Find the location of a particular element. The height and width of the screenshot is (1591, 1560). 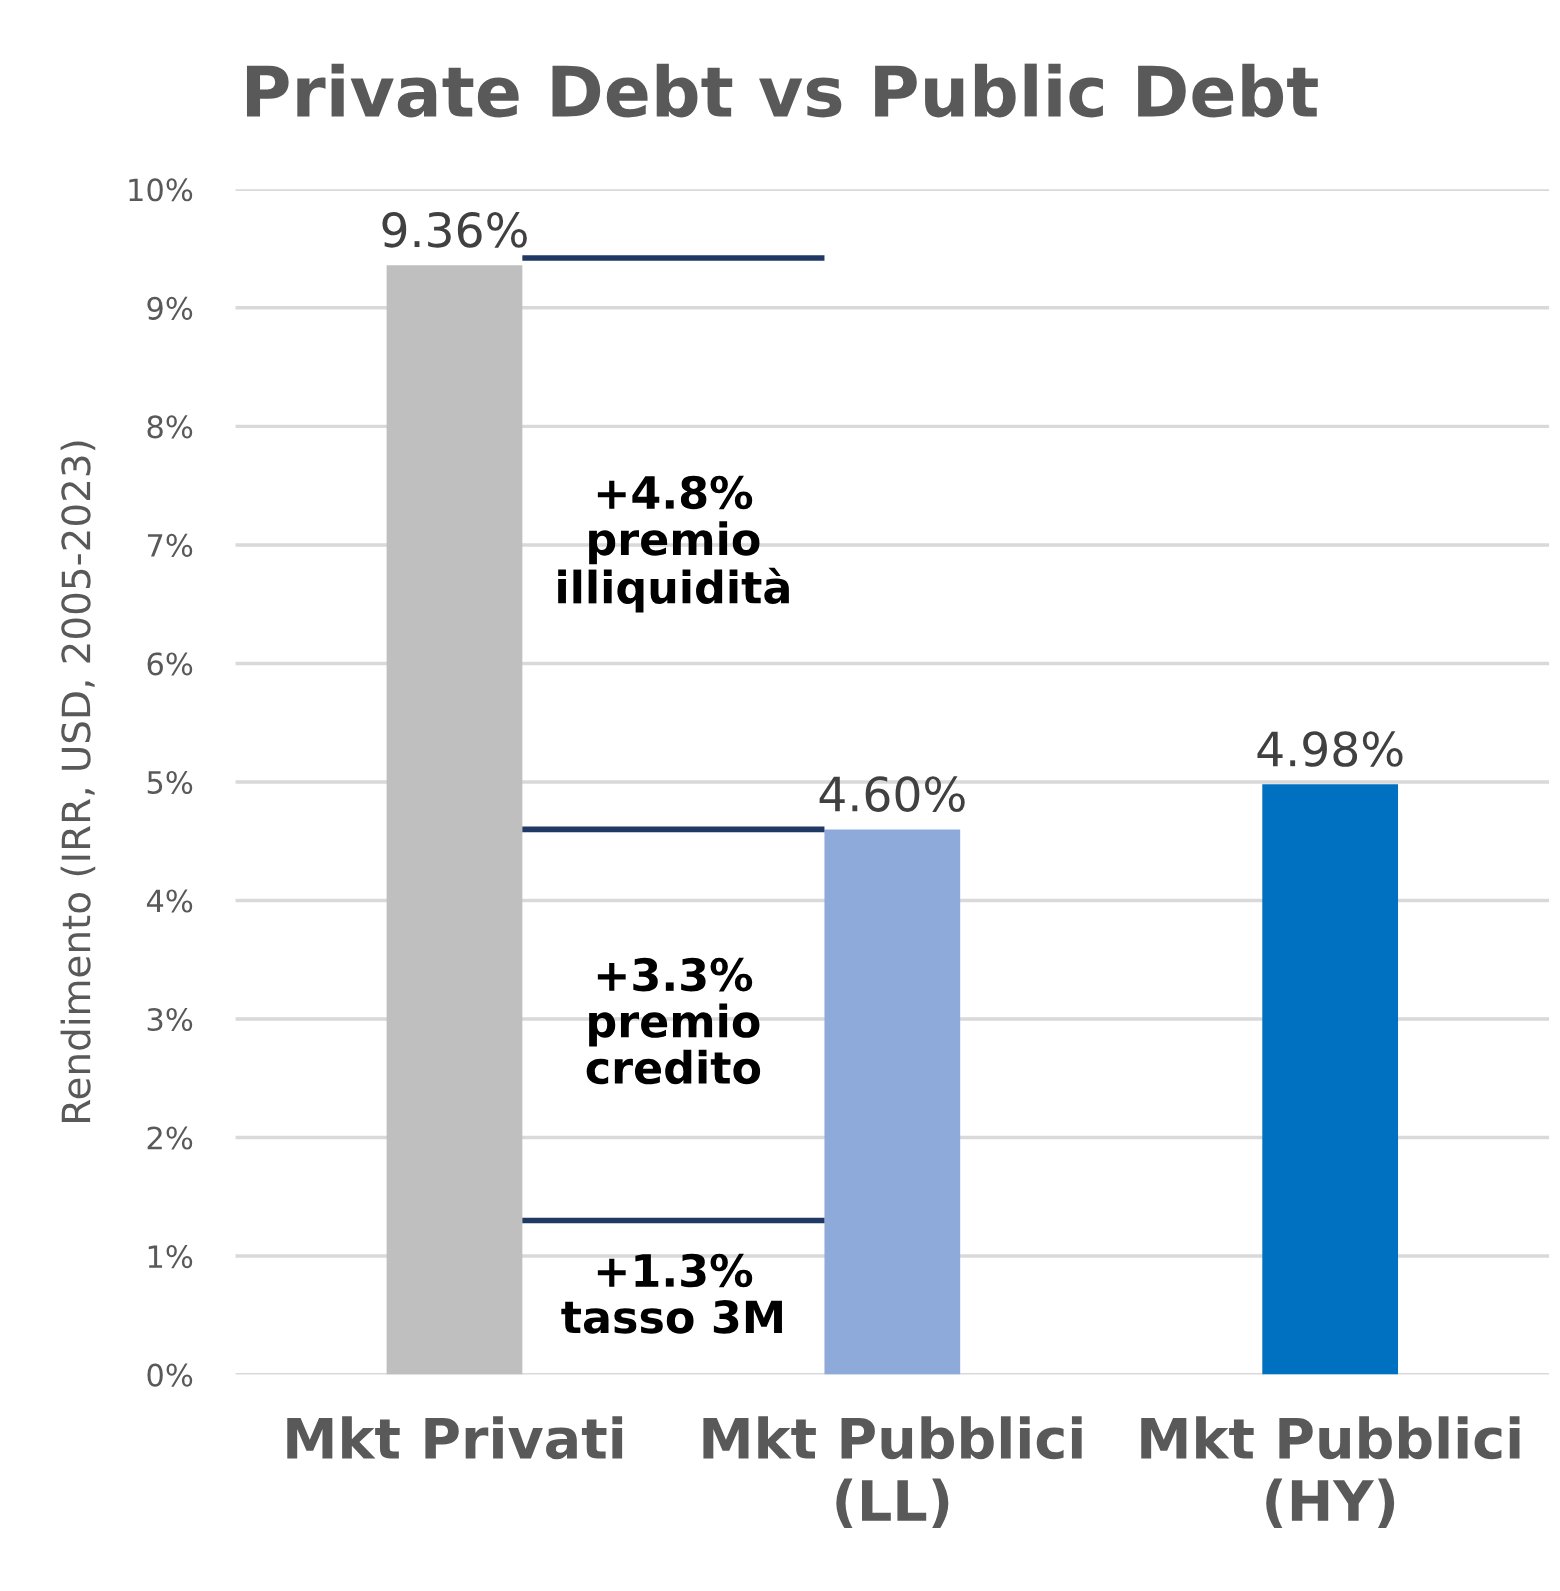

x-tick-label: Mkt Privati is located at coordinates (455, 1438).